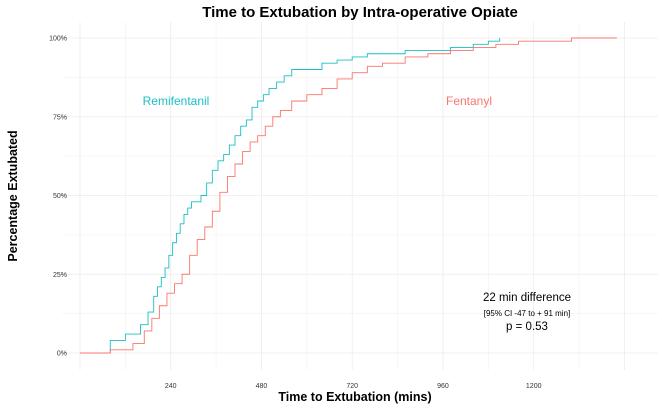  What do you see at coordinates (60, 196) in the screenshot?
I see `y-tick-label: 50%` at bounding box center [60, 196].